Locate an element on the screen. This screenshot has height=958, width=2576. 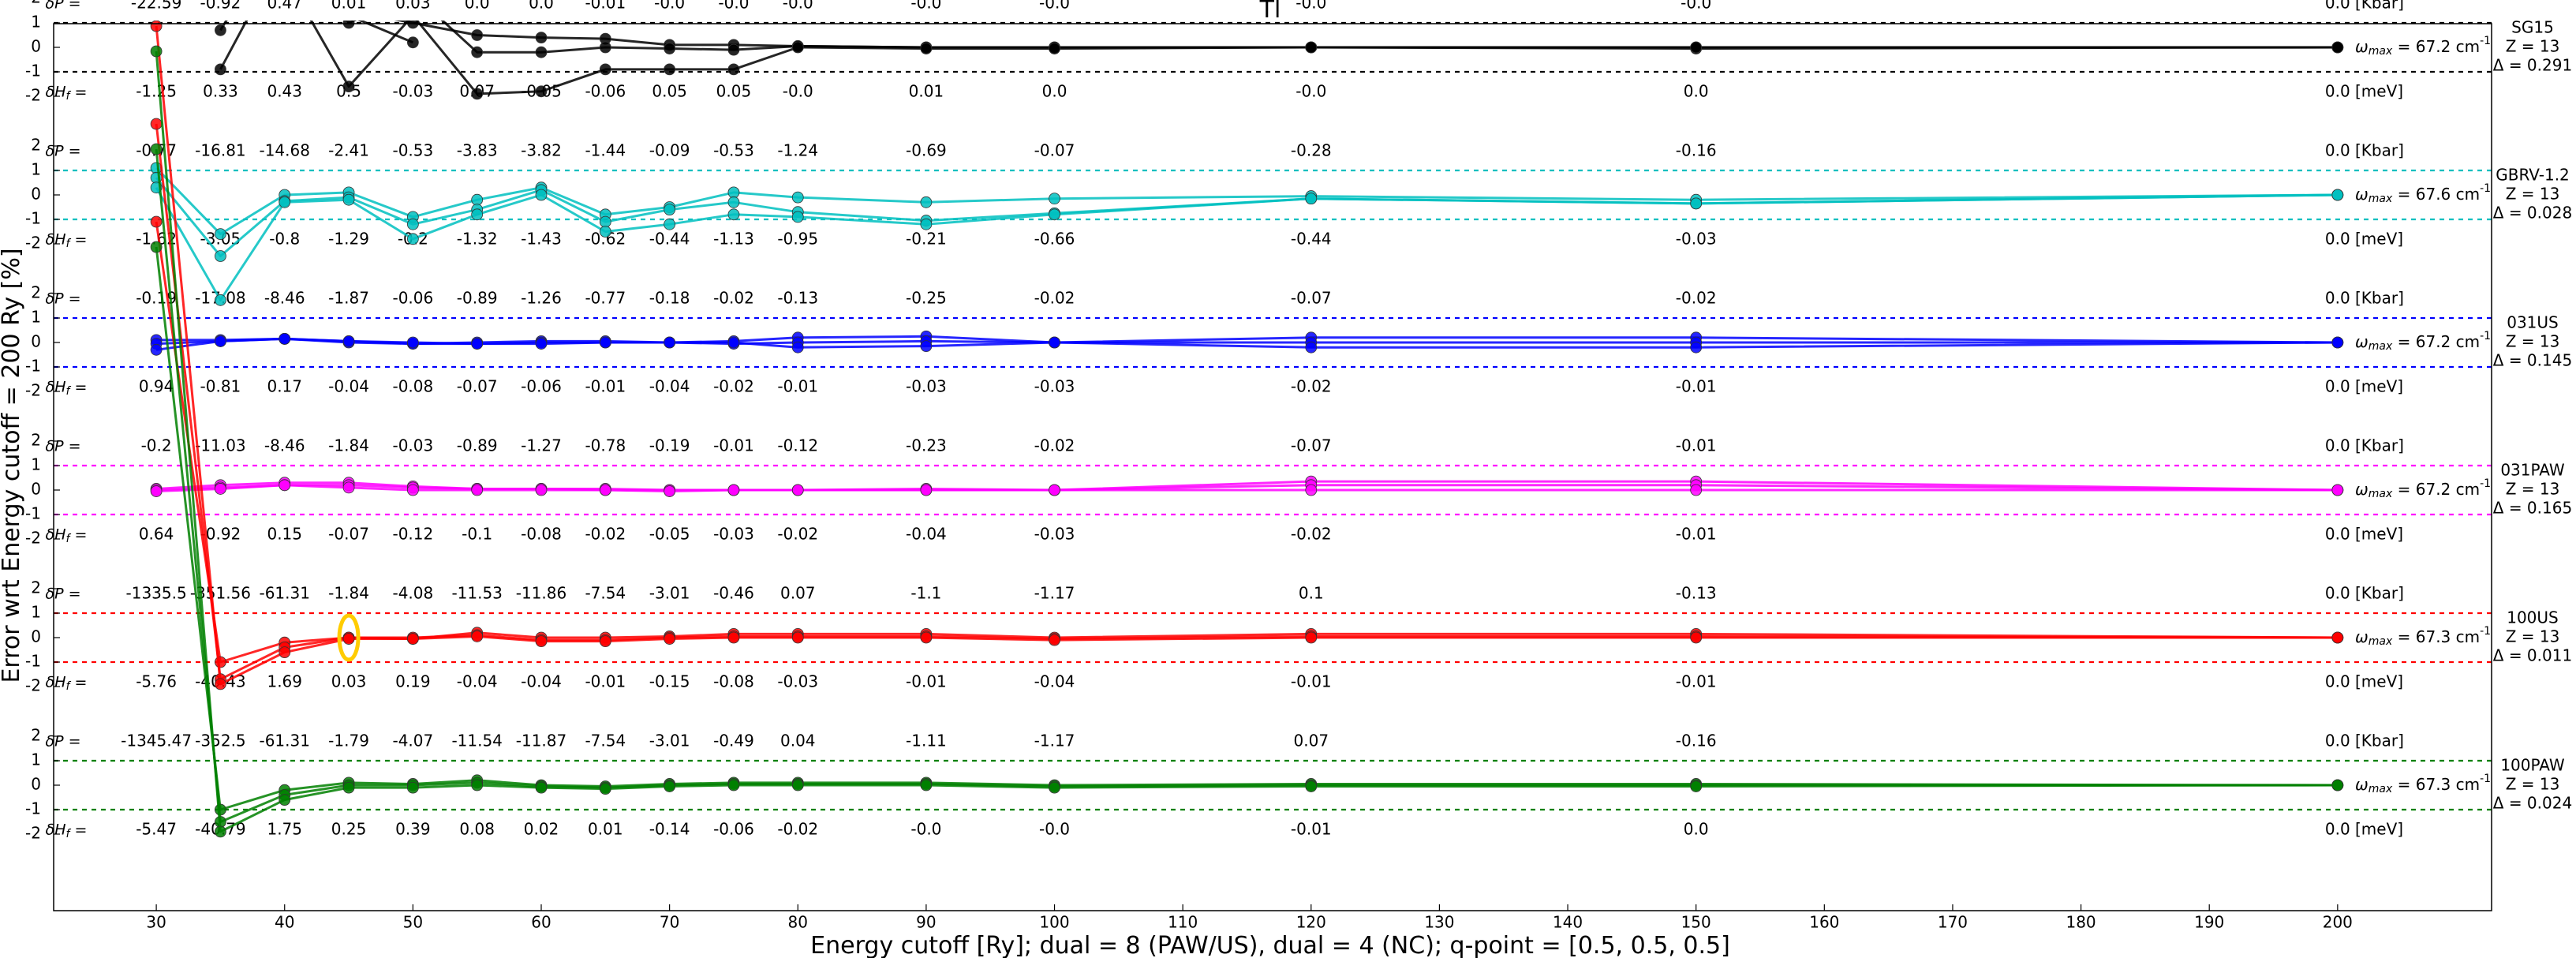
delta-p-value: -3.01 is located at coordinates (669, 741).